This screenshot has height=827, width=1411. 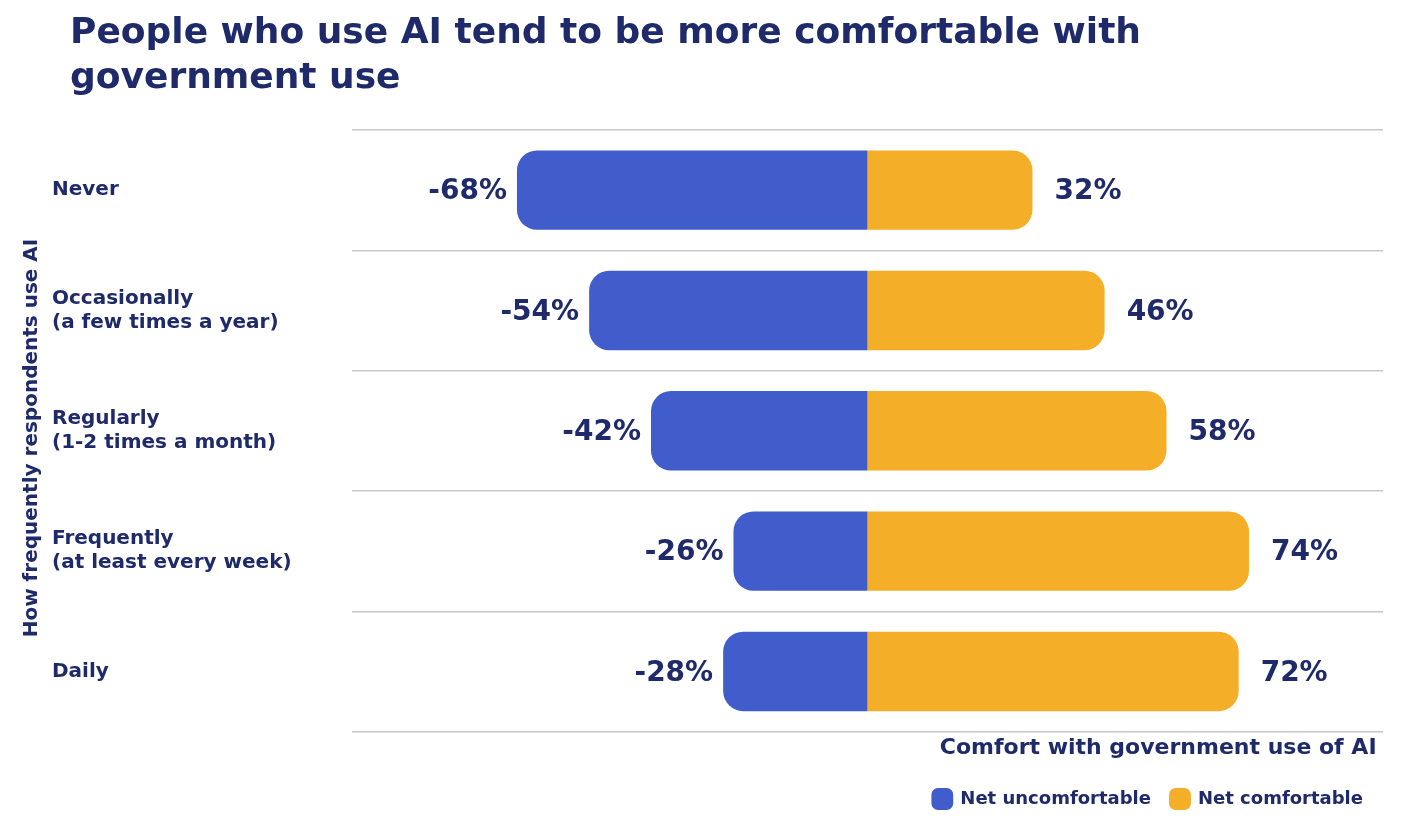 I want to click on data-label: 46%, so click(x=1160, y=310).